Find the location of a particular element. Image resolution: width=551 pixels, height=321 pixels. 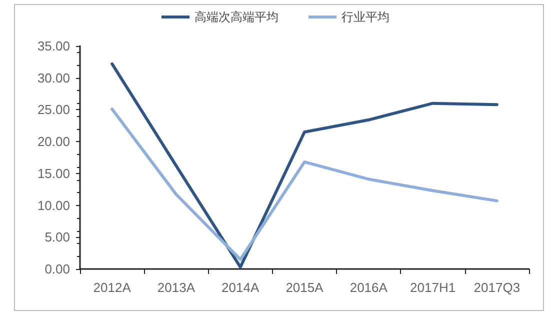

y-tick-label: 35.00 is located at coordinates (53, 46).